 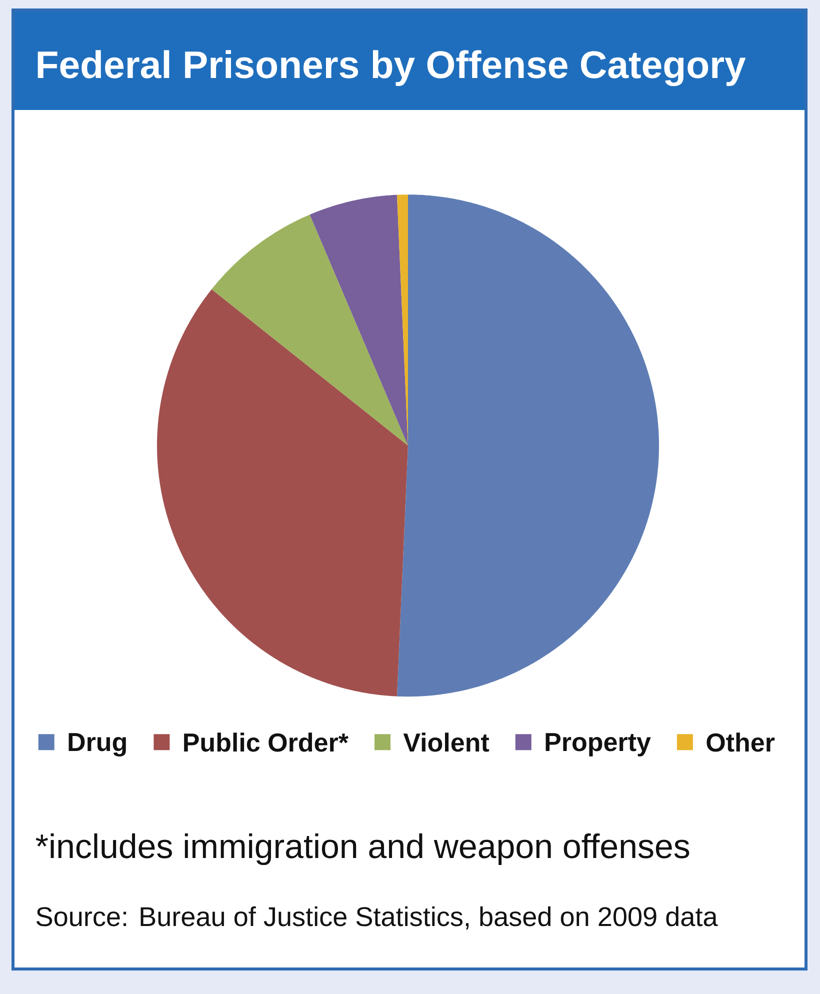 I want to click on legend-label: Property, so click(x=598, y=744).